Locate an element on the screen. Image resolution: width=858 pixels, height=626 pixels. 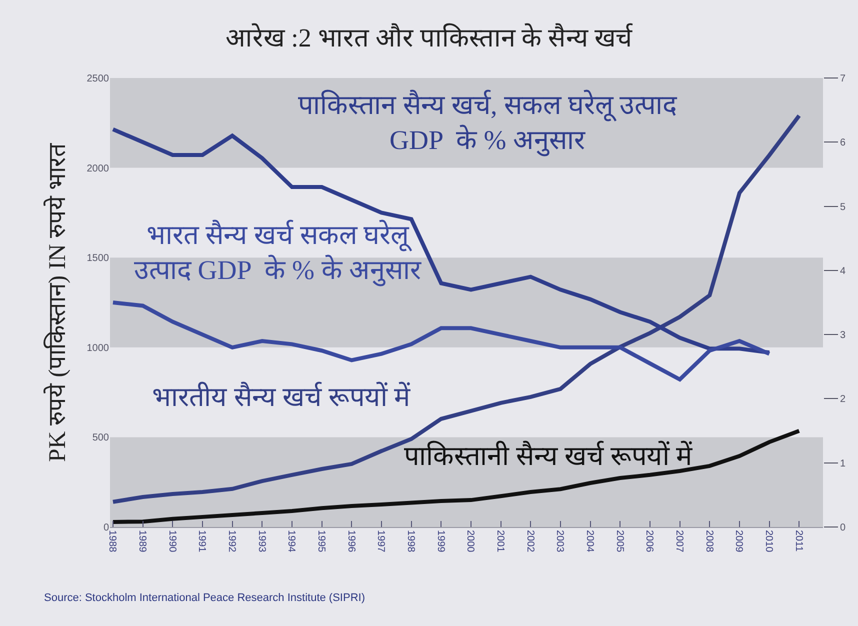
source-note: Source: Stockholm International Peace Research Institute (SIPRI) is located at coordinates (204, 598).